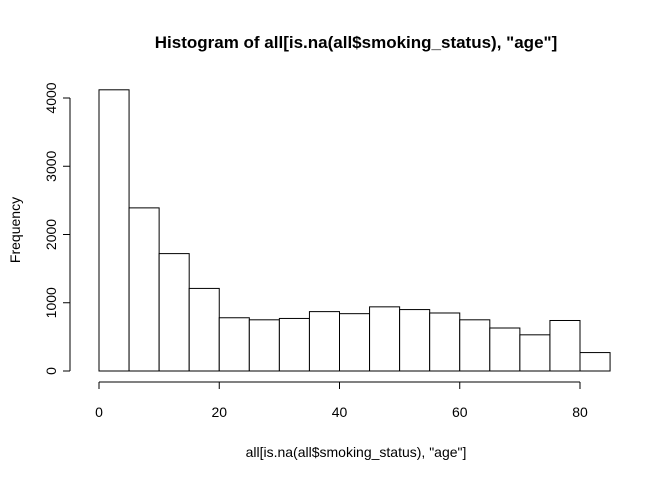  What do you see at coordinates (356, 452) in the screenshot?
I see `x-axis-label: all[is.na(all$smoking_status), "age"]` at bounding box center [356, 452].